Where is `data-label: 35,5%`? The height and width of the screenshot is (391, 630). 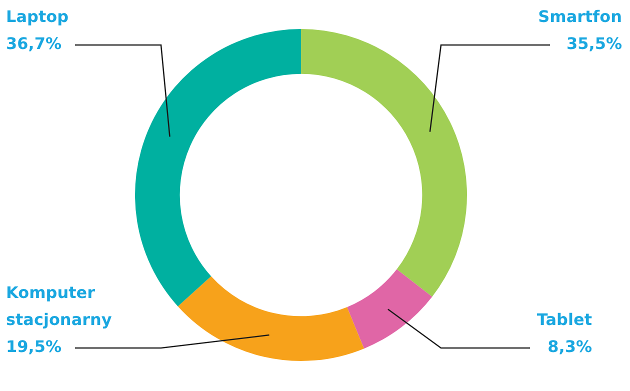
data-label: 35,5% is located at coordinates (594, 44).